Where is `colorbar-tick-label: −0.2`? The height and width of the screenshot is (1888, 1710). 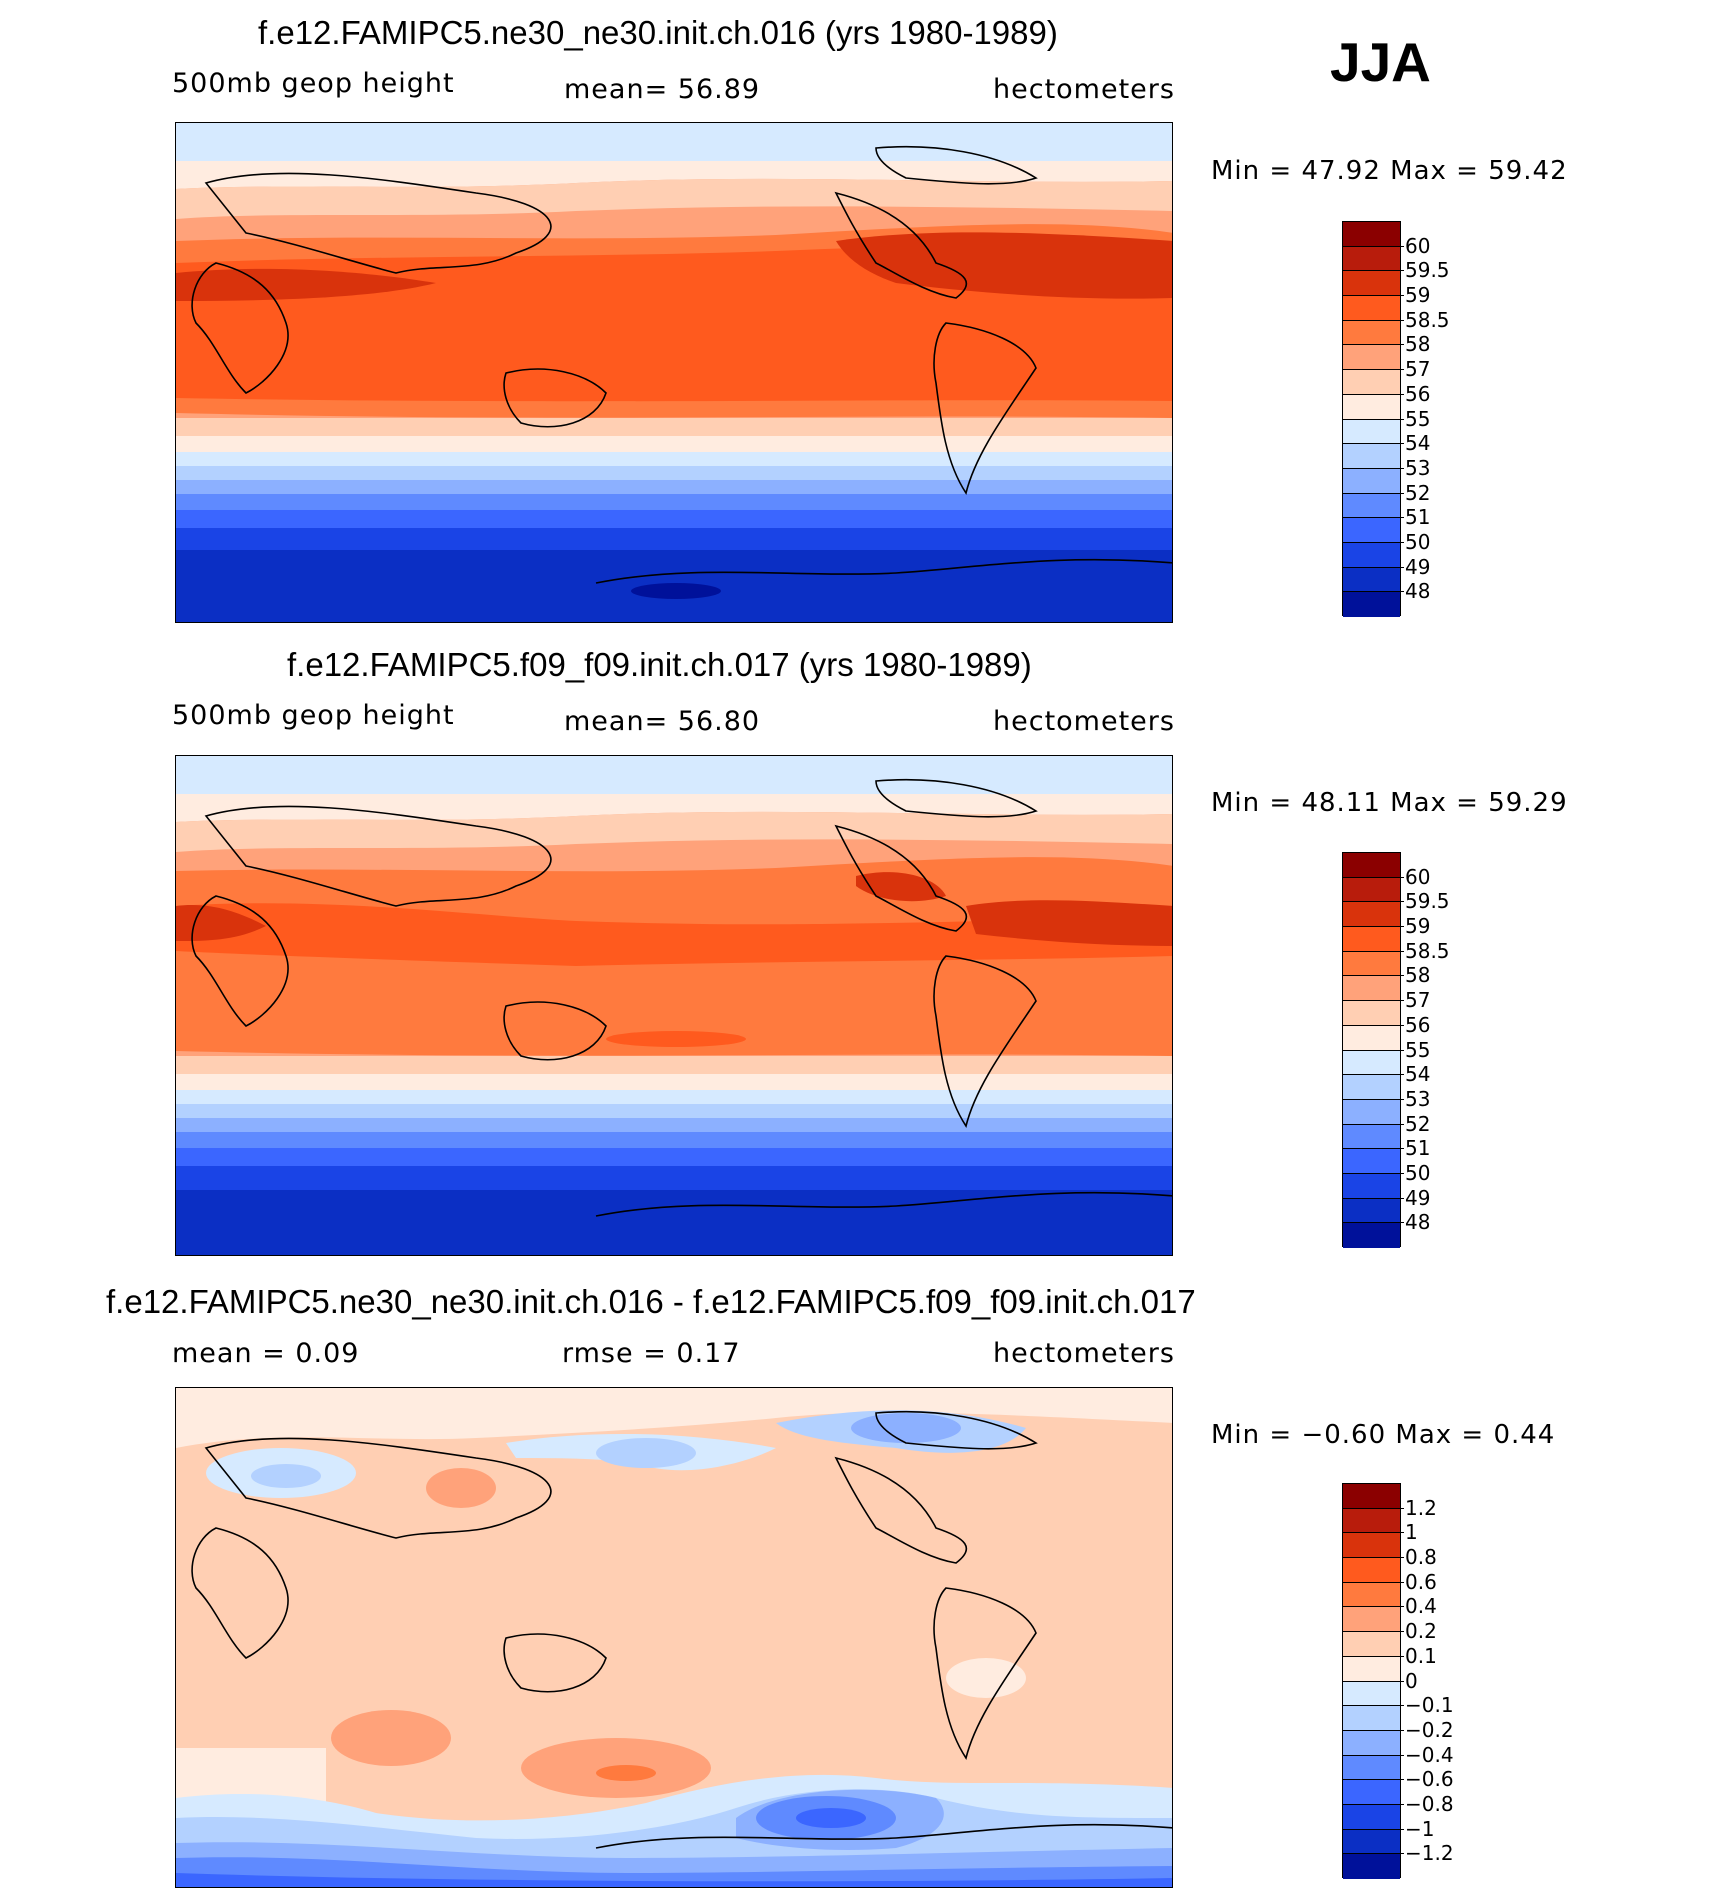 colorbar-tick-label: −0.2 is located at coordinates (1425, 1729).